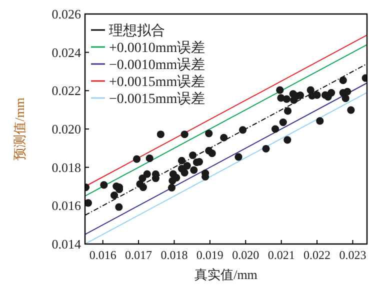 This screenshot has width=387, height=287. I want to click on legend-label: +0.0010mm误差, so click(157, 48).